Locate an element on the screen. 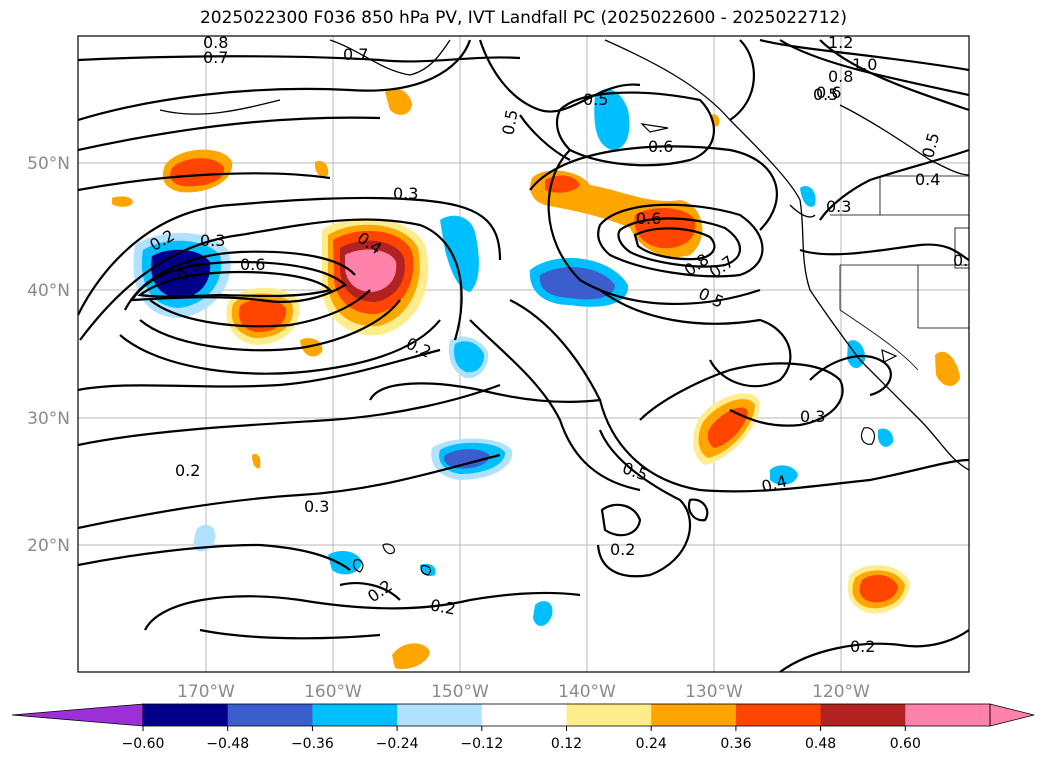  colorbar-tick-label: −0.12 is located at coordinates (481, 744).